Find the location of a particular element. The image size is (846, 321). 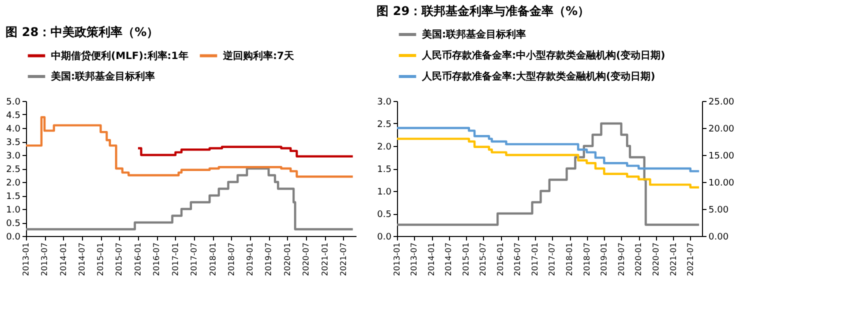

y-tick-label: 5.0 is located at coordinates (13, 103).